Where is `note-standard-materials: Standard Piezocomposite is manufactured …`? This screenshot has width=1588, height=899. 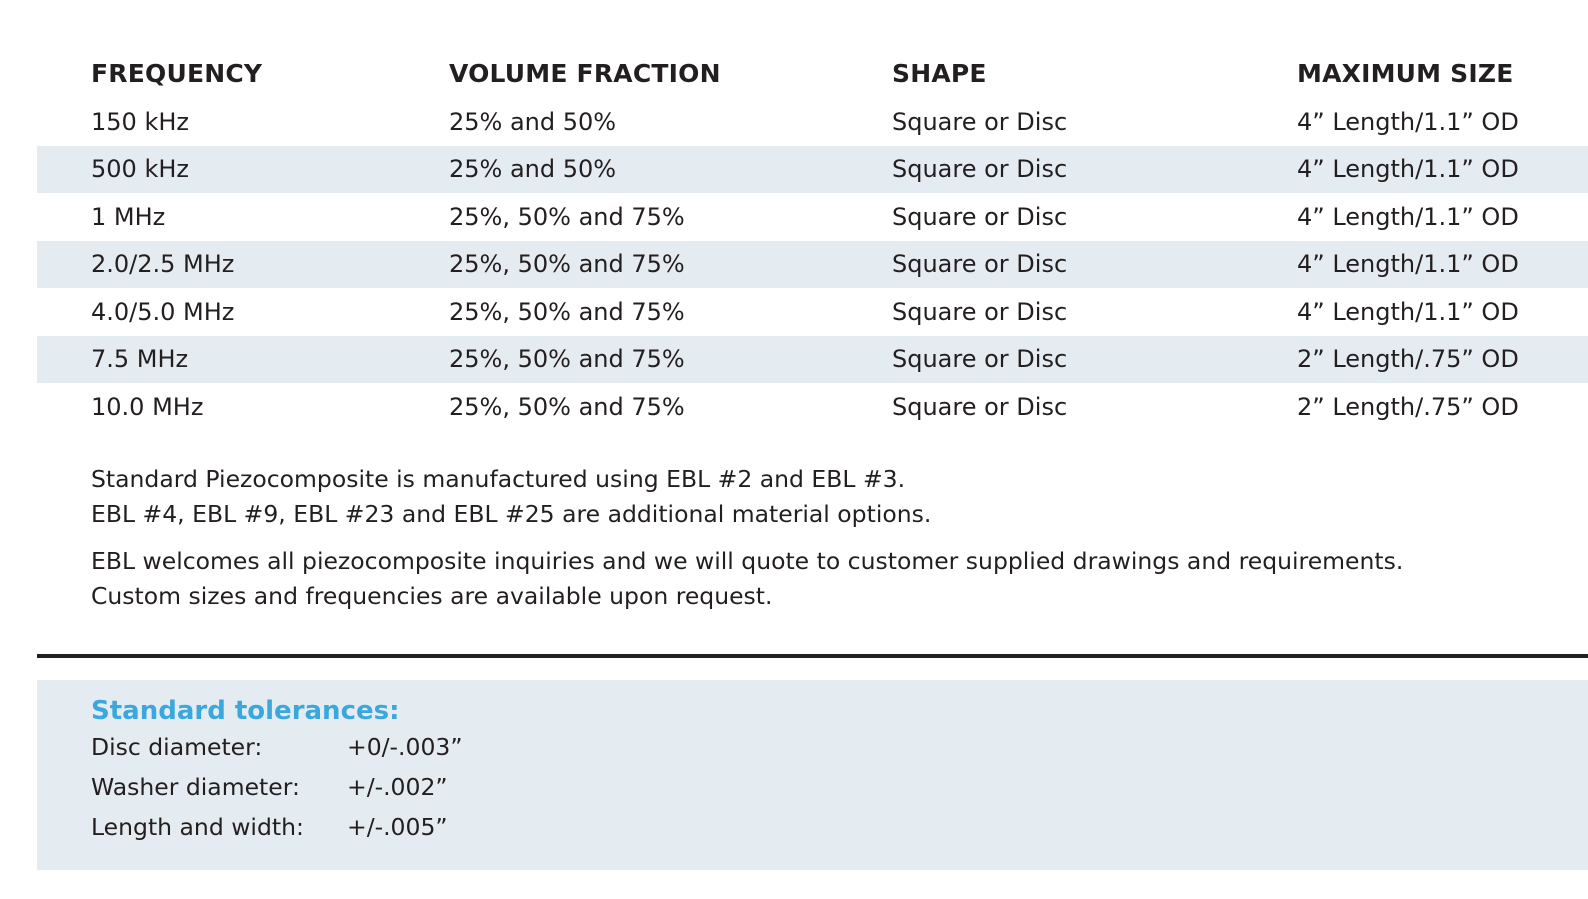 note-standard-materials: Standard Piezocomposite is manufactured … is located at coordinates (498, 479).